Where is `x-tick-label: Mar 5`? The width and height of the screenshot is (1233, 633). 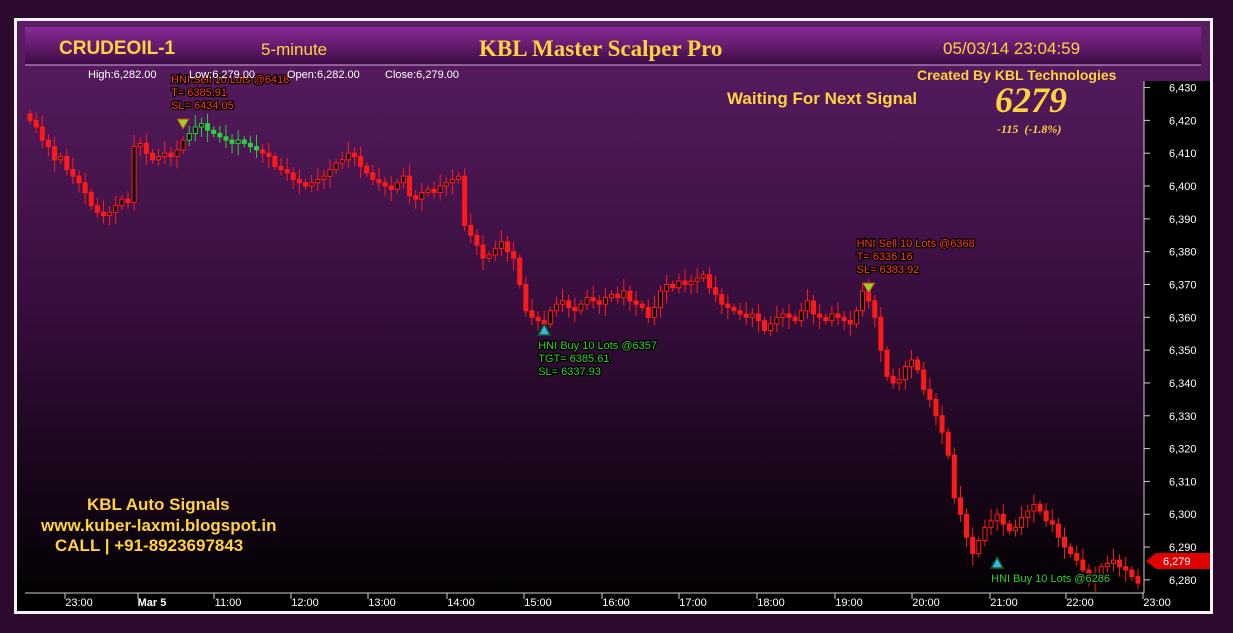 x-tick-label: Mar 5 is located at coordinates (152, 603).